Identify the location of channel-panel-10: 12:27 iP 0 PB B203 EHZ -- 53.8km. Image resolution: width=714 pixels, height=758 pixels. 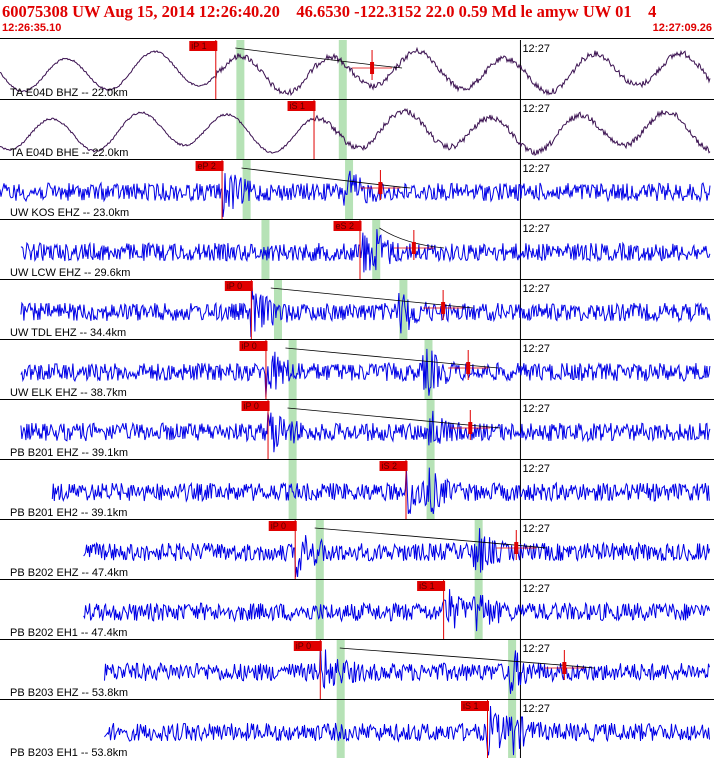
(357, 670).